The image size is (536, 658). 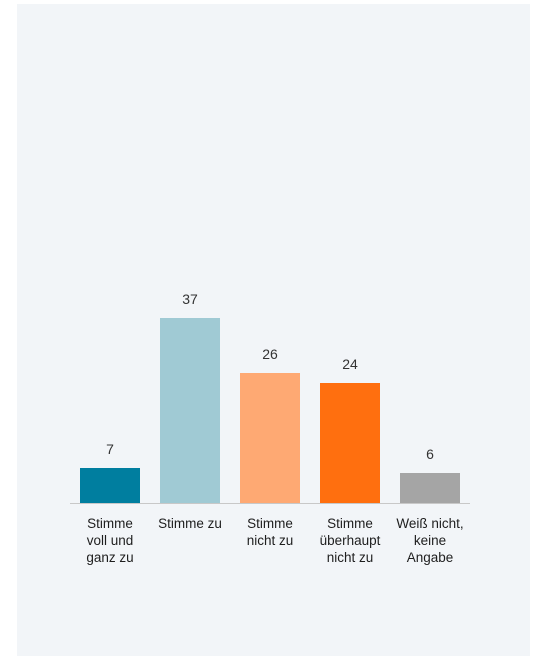 I want to click on category-label-line: Stimme zu, so click(x=190, y=523).